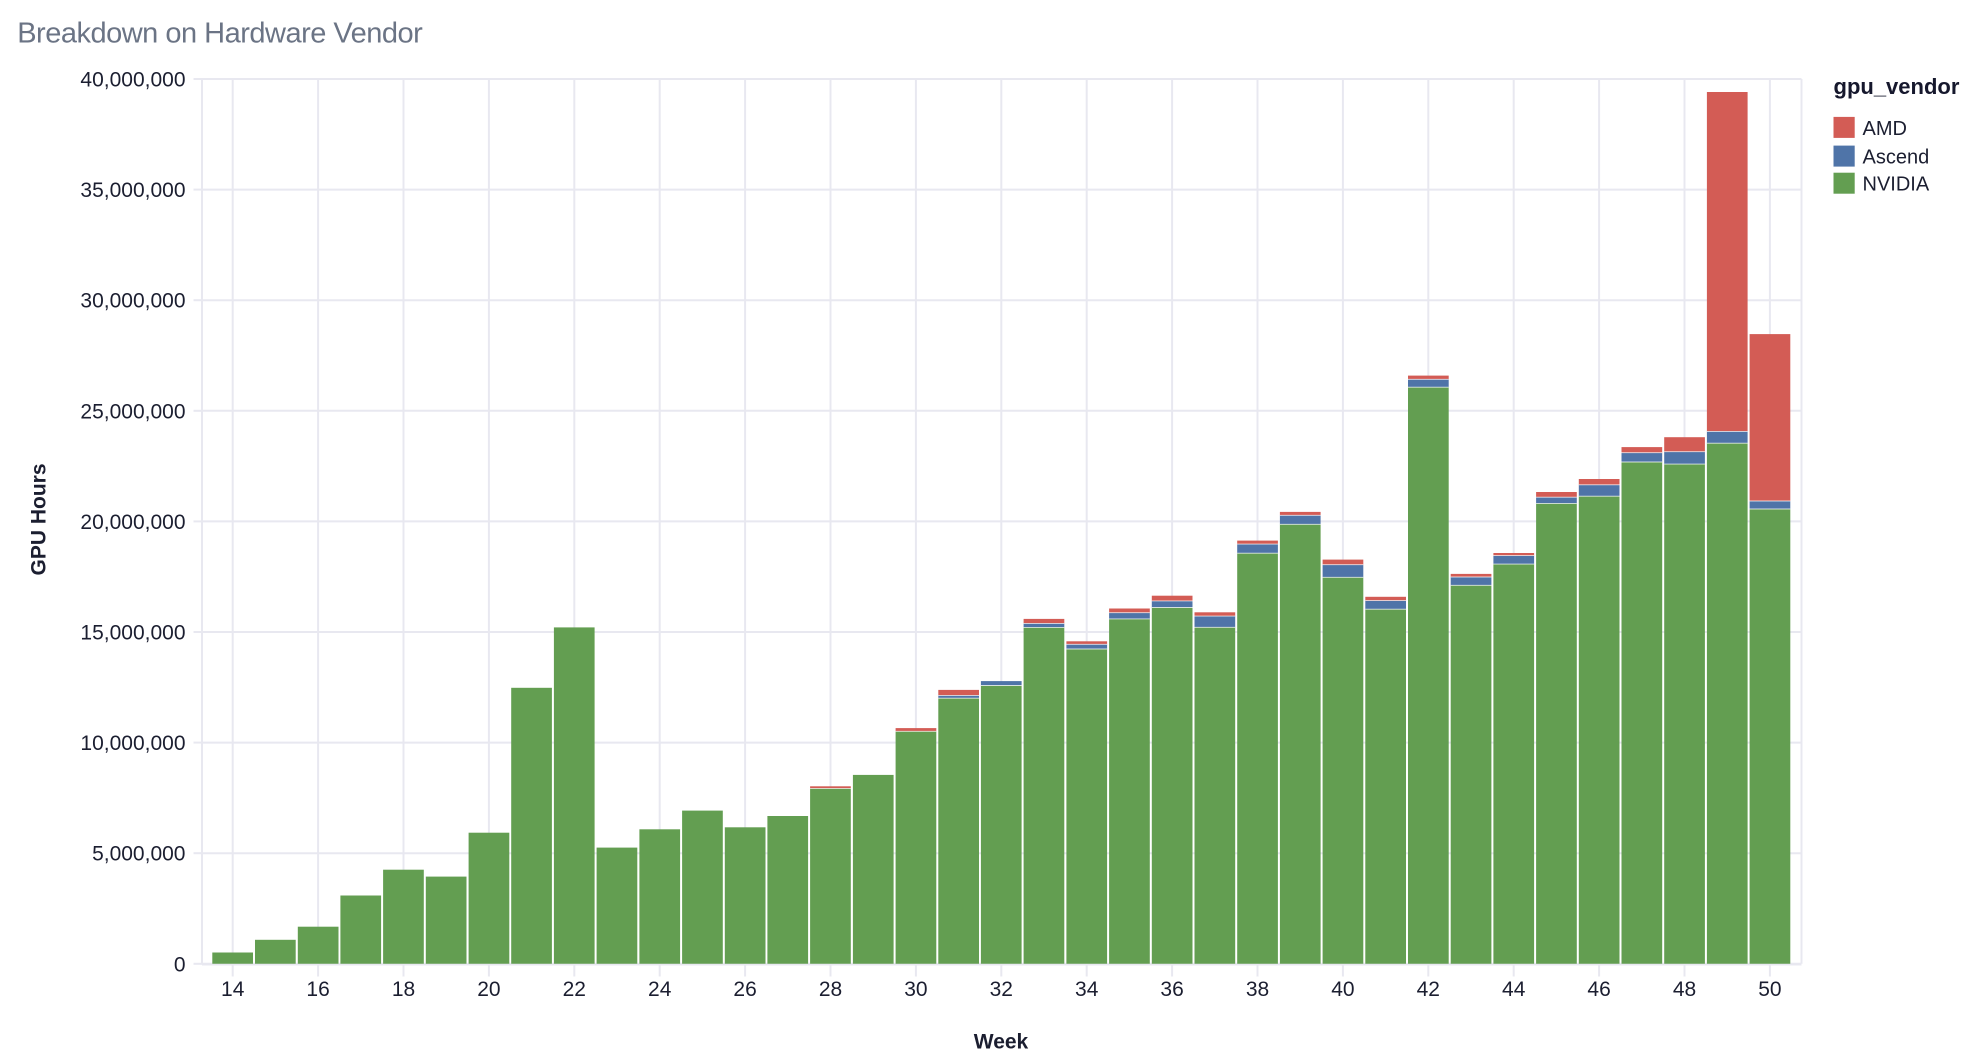 This screenshot has height=1064, width=1974. I want to click on svg-text: 14, so click(233, 989).